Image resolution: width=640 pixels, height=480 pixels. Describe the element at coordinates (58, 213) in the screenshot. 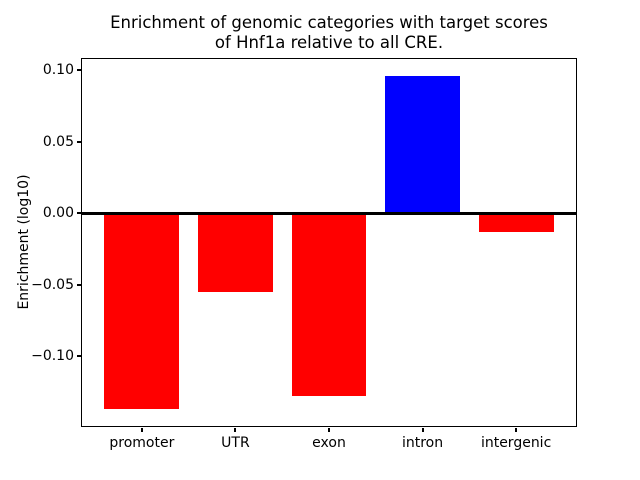

I see `y-tick-label: 0.00` at that location.